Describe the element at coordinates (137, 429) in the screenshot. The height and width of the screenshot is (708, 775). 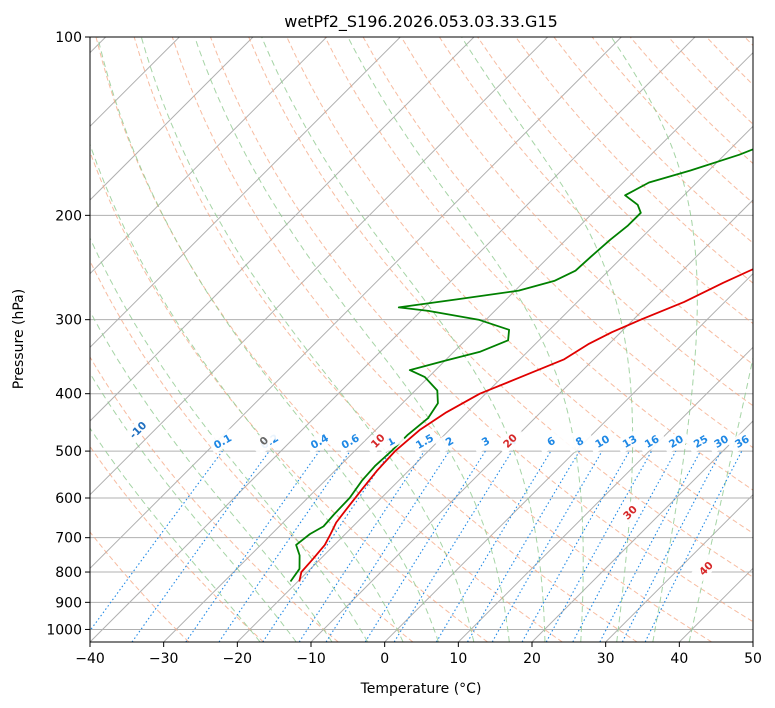
I see `dry-adiabat-label-bg` at that location.